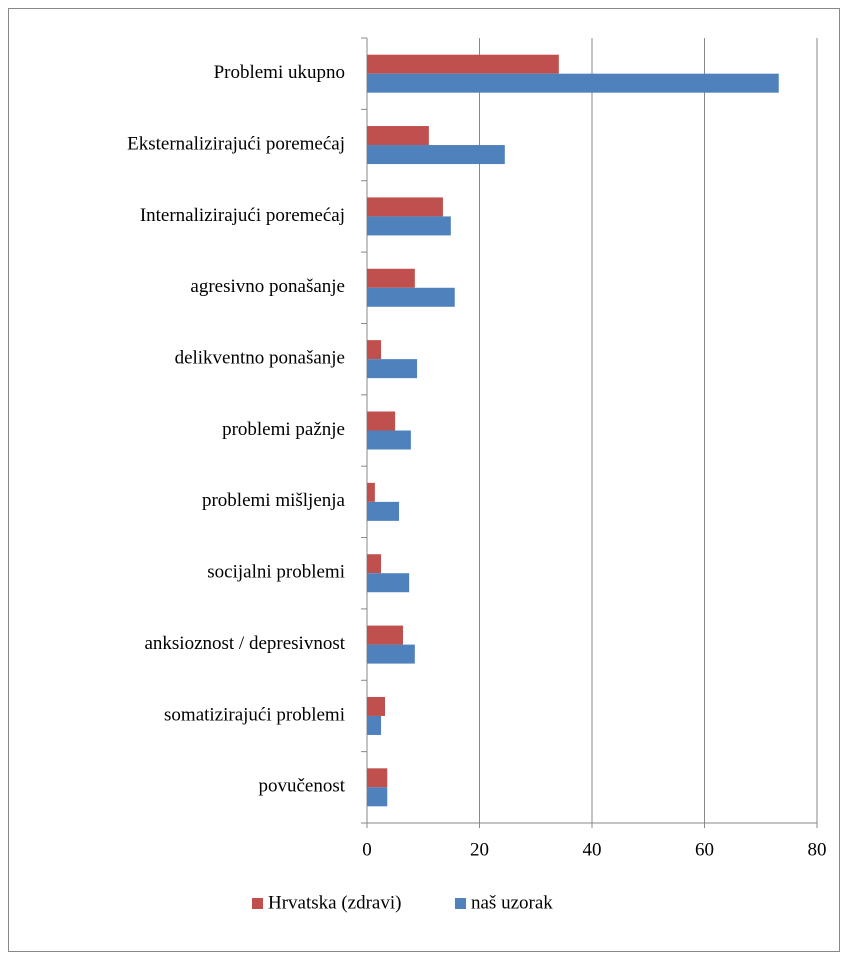  I want to click on y-tick-label: somatizirajući problemi, so click(254, 714).